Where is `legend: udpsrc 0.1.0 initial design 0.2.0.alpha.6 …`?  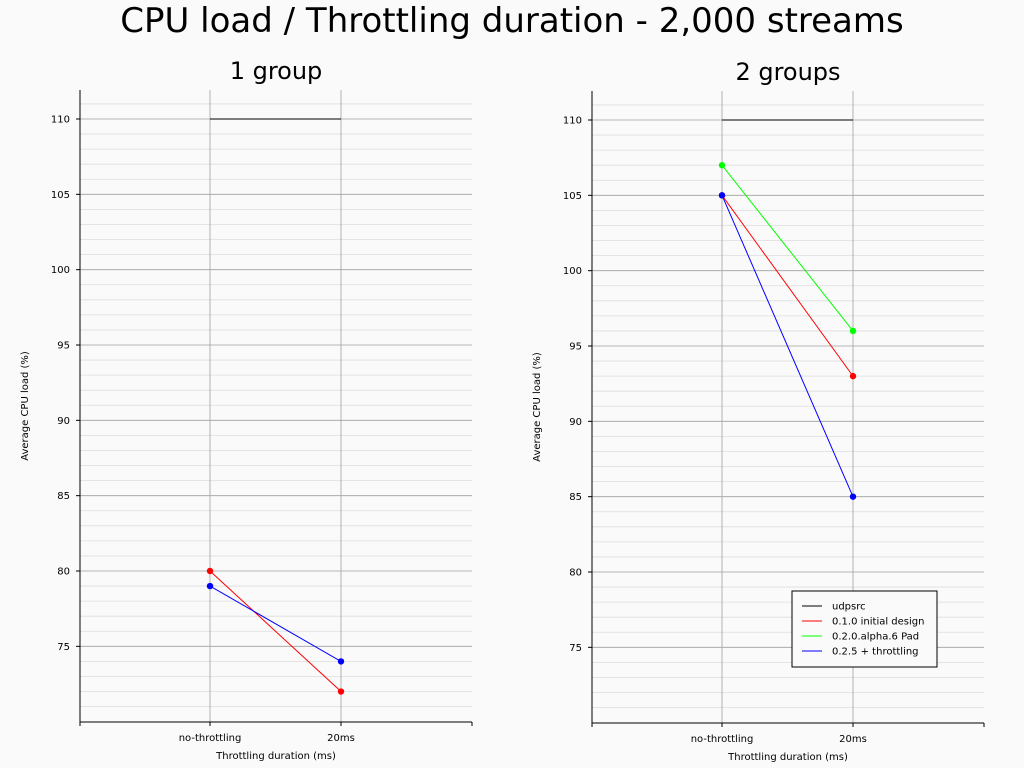
legend: udpsrc 0.1.0 initial design 0.2.0.alpha.6 … is located at coordinates (864, 629).